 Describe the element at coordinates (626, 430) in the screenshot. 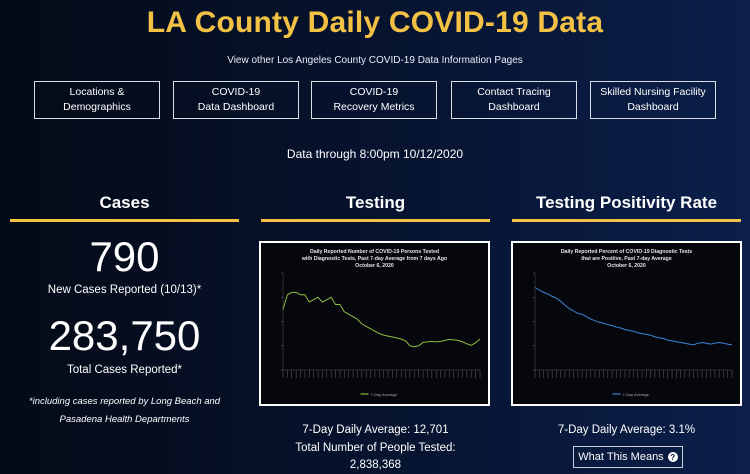

I see `positivity-7day-average: 7-Day Daily Average: 3.1%` at that location.